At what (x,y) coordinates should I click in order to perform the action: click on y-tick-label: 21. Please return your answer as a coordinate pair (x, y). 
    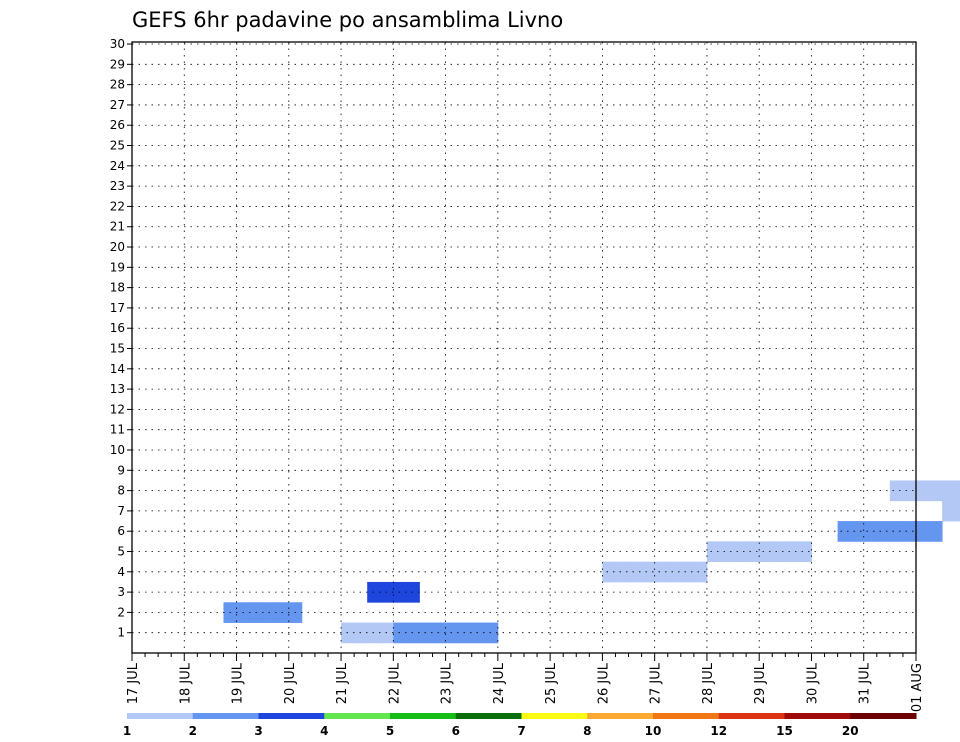
    Looking at the image, I should click on (117, 227).